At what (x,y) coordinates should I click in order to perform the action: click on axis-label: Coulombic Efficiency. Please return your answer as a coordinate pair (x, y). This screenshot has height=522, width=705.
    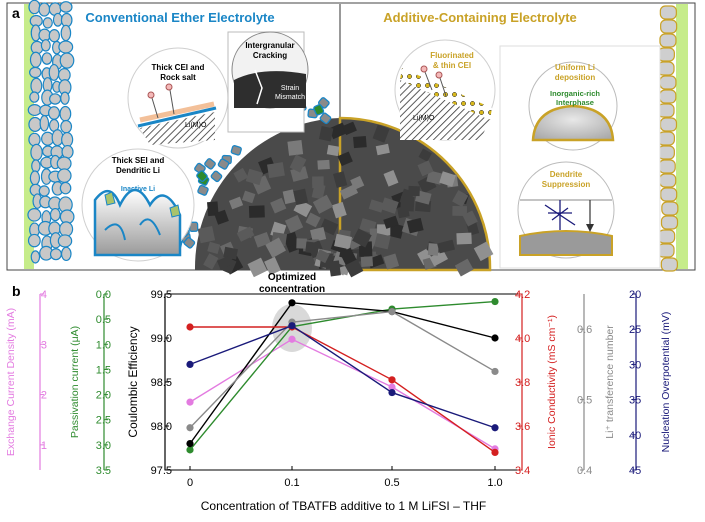
    Looking at the image, I should click on (133, 381).